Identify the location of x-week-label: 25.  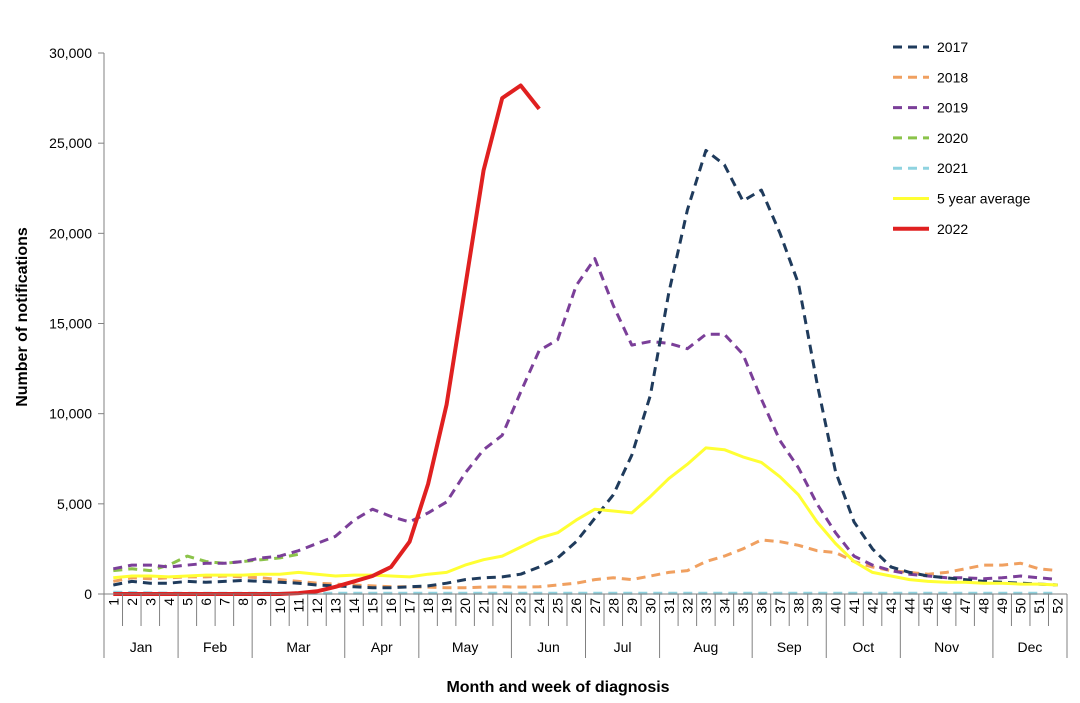
(558, 606).